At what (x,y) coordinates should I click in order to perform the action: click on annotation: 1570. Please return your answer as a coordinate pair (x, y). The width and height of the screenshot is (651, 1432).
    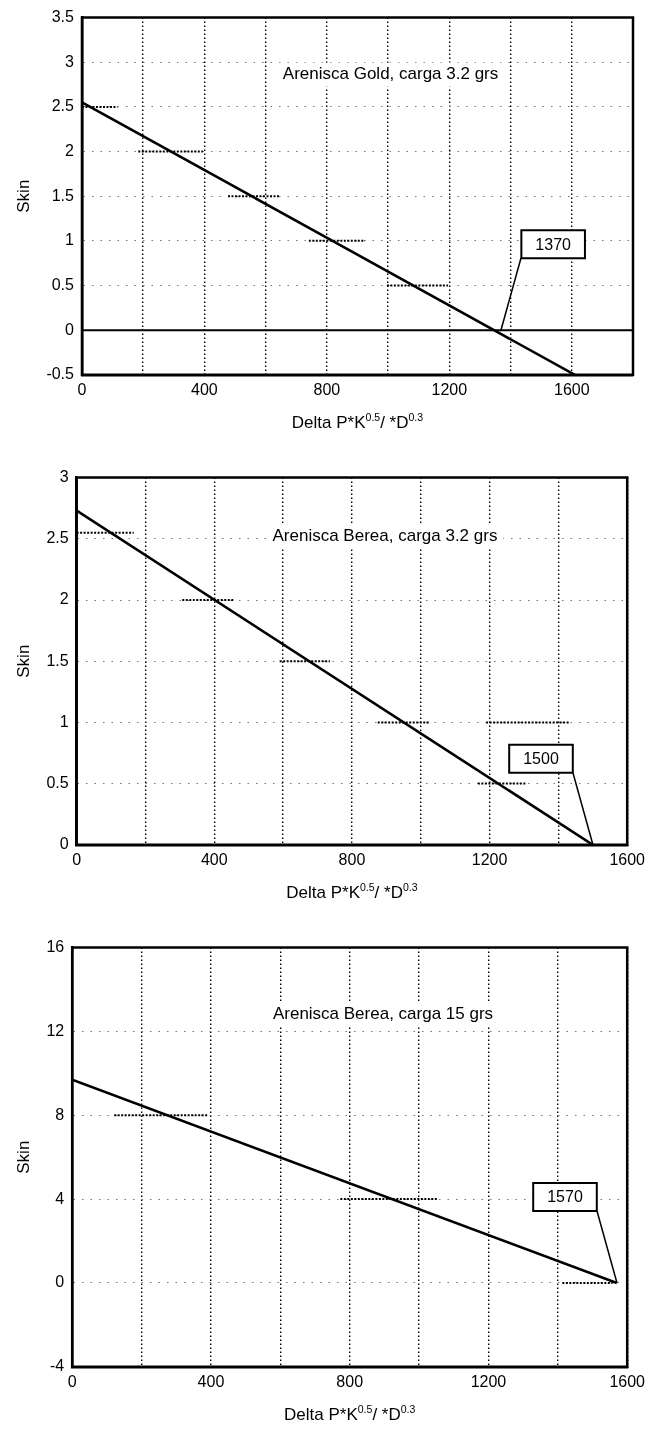
    Looking at the image, I should click on (565, 1197).